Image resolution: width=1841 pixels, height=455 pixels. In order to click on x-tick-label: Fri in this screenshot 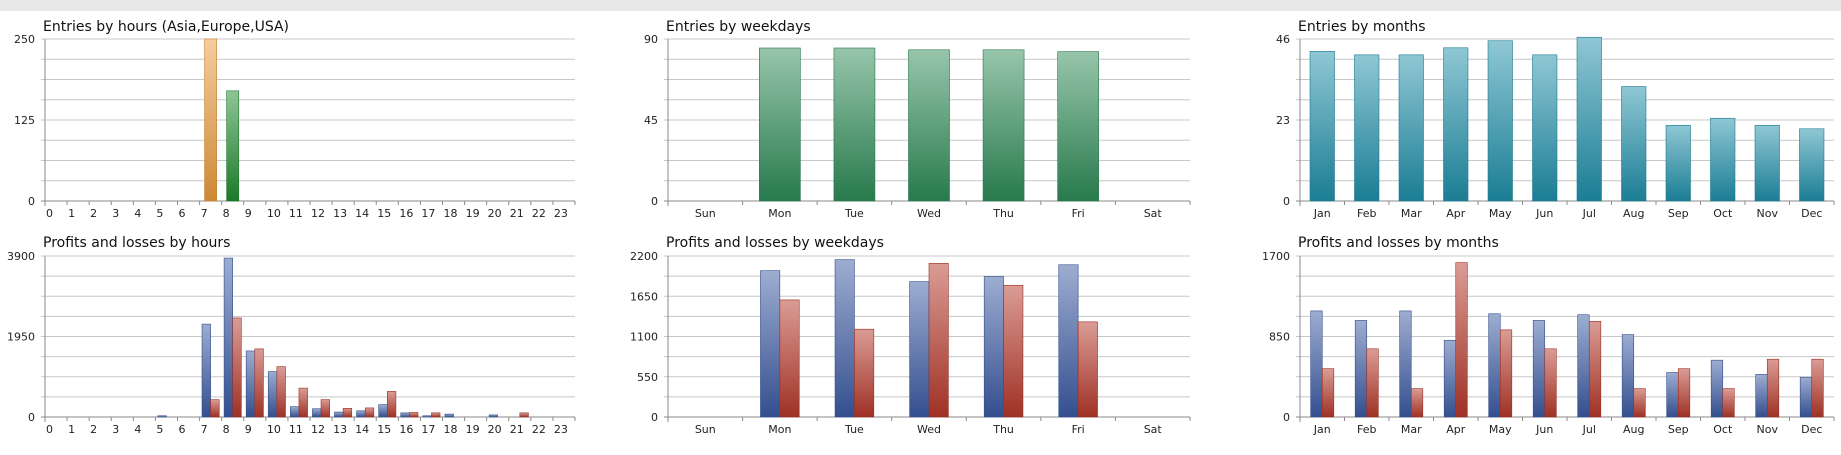, I will do `click(1078, 429)`.